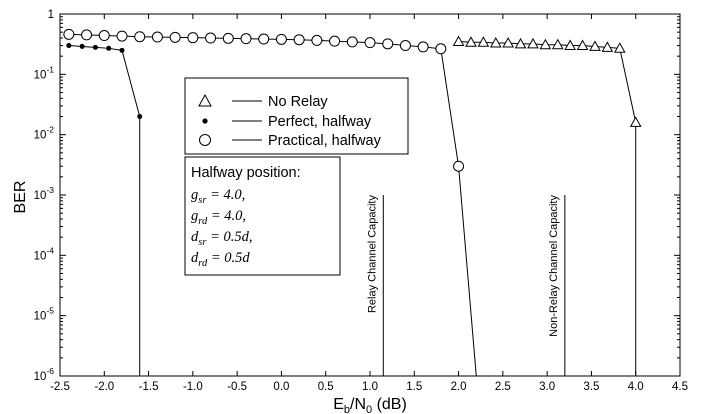 The height and width of the screenshot is (414, 713). I want to click on x-tick-label: -0.5, so click(237, 387).